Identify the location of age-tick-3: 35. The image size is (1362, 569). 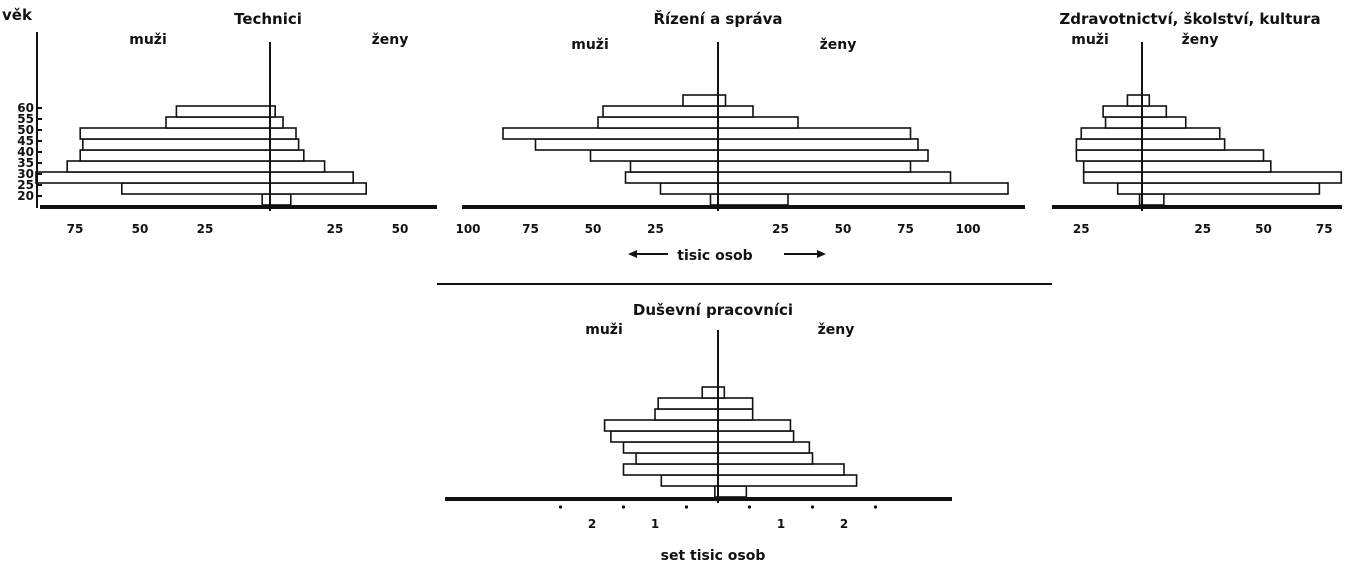
(25, 163).